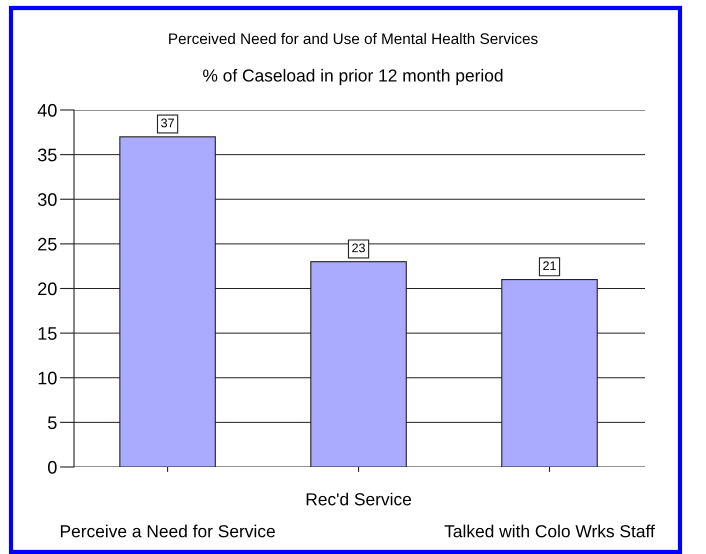 Image resolution: width=706 pixels, height=554 pixels. Describe the element at coordinates (359, 499) in the screenshot. I see `x-tick-label: Rec'd Service` at that location.